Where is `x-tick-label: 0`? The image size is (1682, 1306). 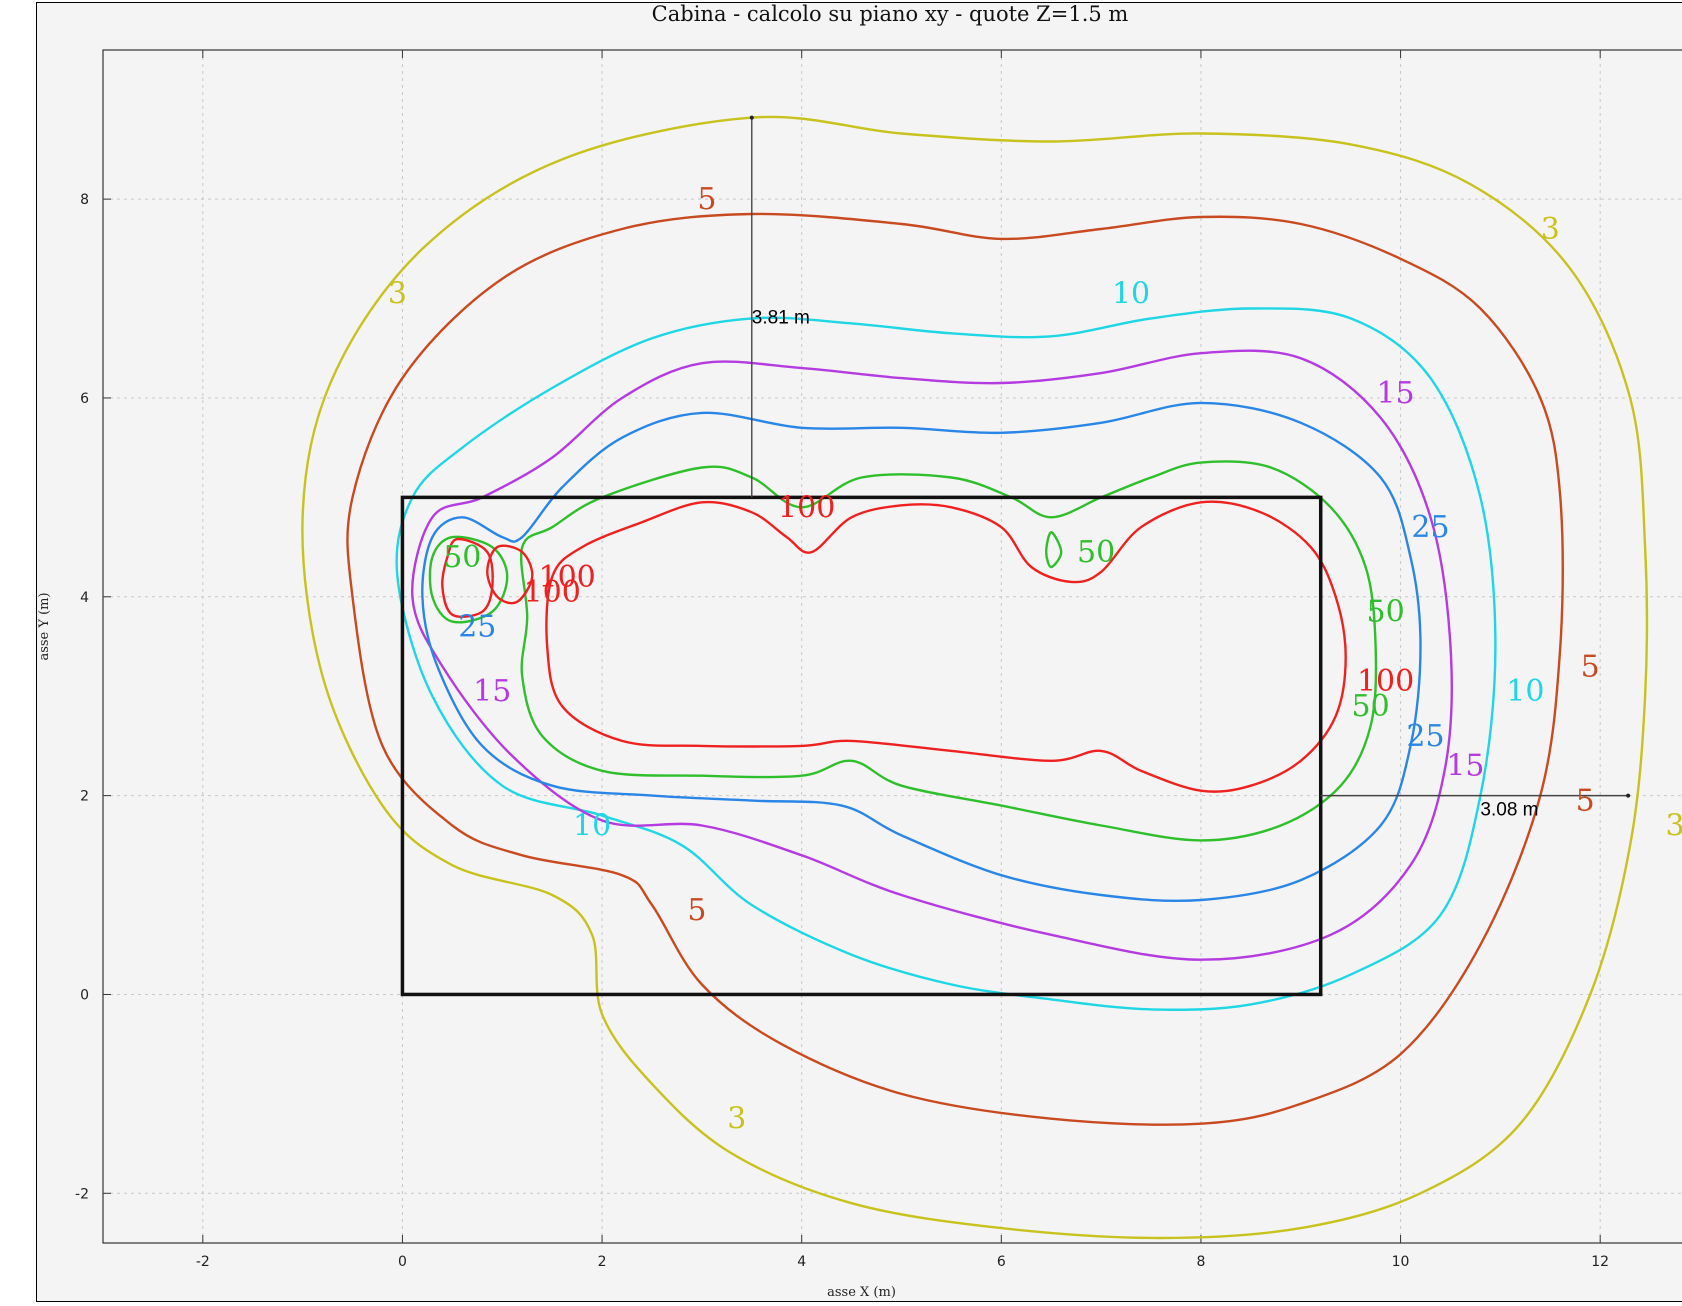
x-tick-label: 0 is located at coordinates (402, 1262).